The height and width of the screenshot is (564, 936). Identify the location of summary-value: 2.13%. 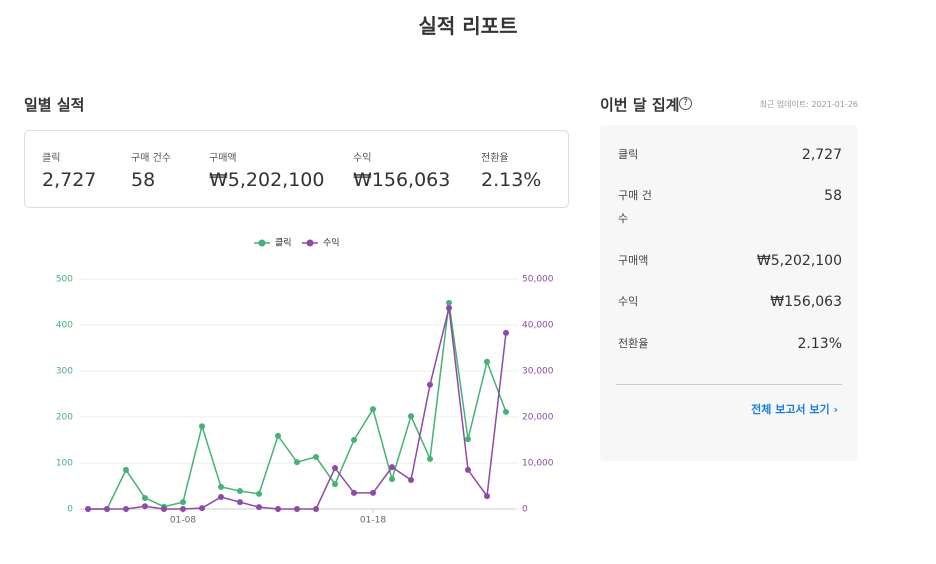
(511, 180).